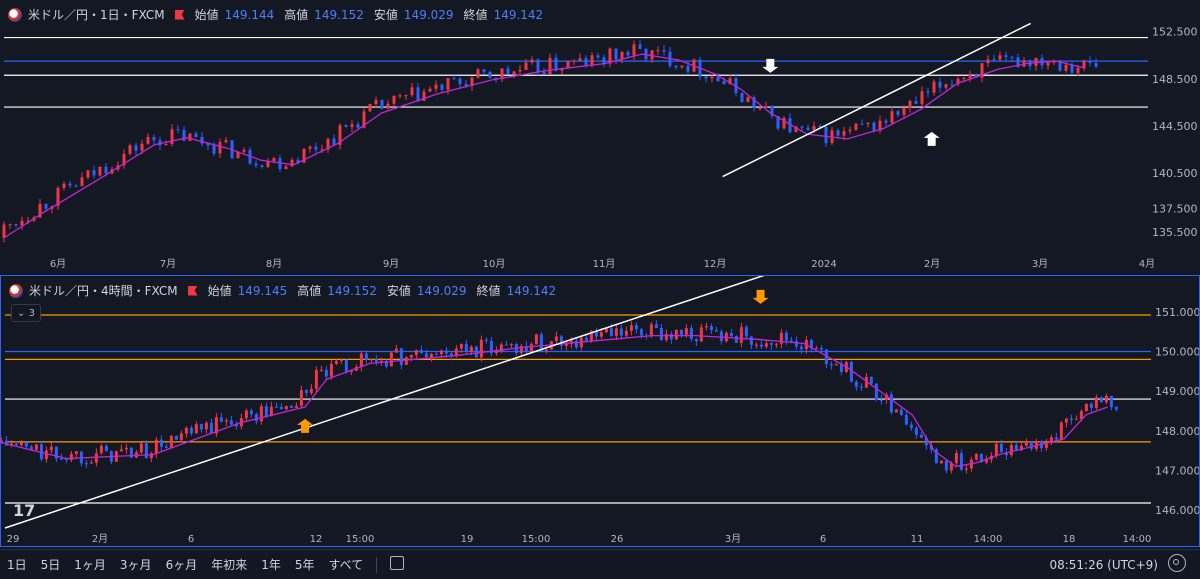 This screenshot has width=1200, height=579. I want to click on x-tick-label: 7月, so click(168, 264).